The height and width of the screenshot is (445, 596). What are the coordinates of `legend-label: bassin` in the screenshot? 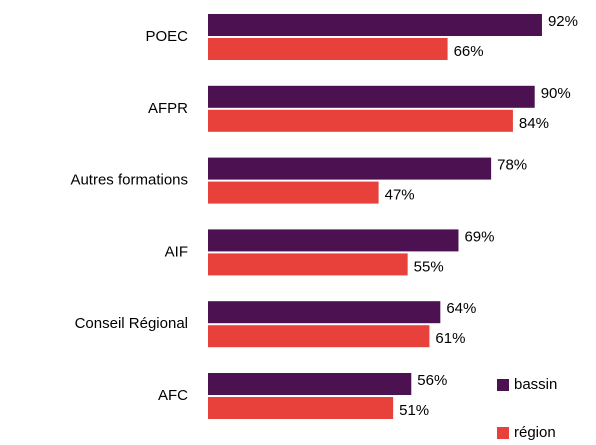 It's located at (535, 384).